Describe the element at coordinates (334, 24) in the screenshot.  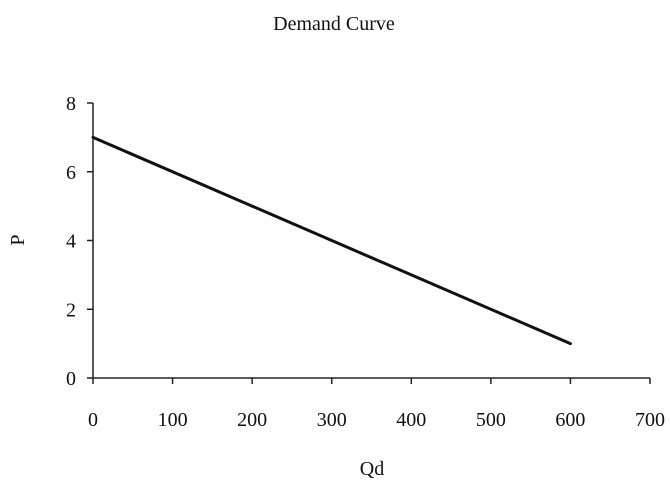
I see `chart-title: Demand Curve` at that location.